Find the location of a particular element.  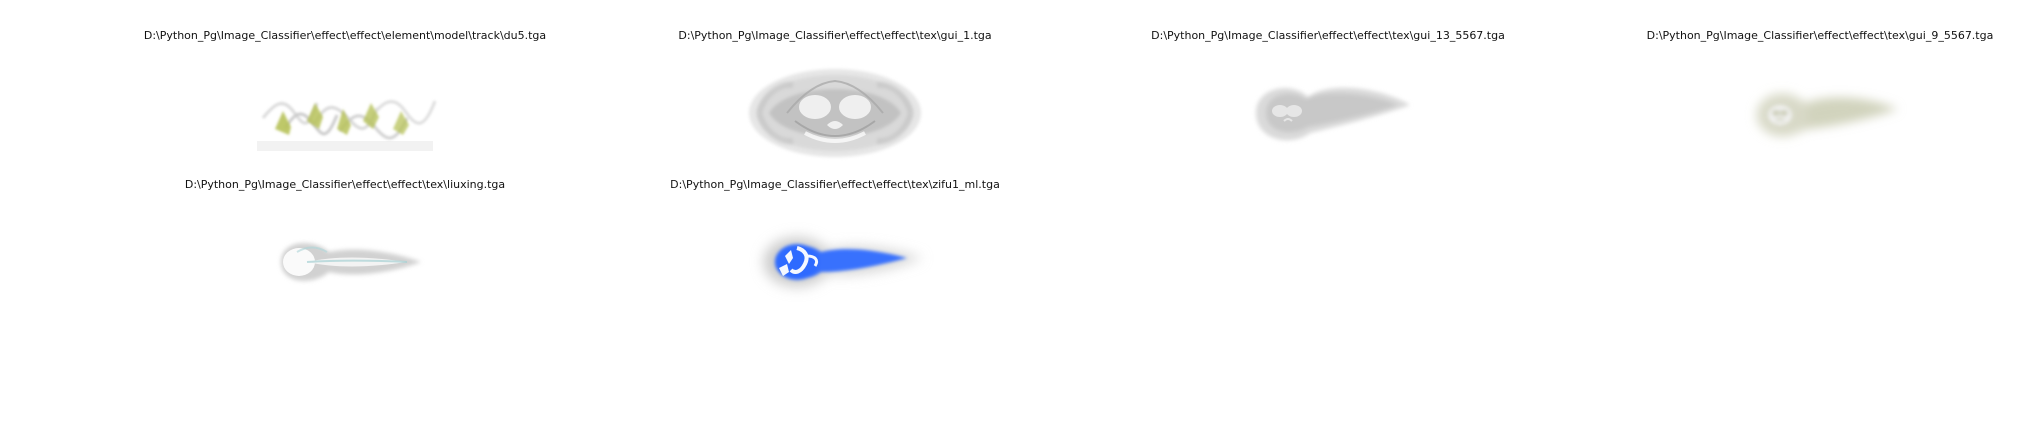

liuxing-texture-svg is located at coordinates (345, 262).